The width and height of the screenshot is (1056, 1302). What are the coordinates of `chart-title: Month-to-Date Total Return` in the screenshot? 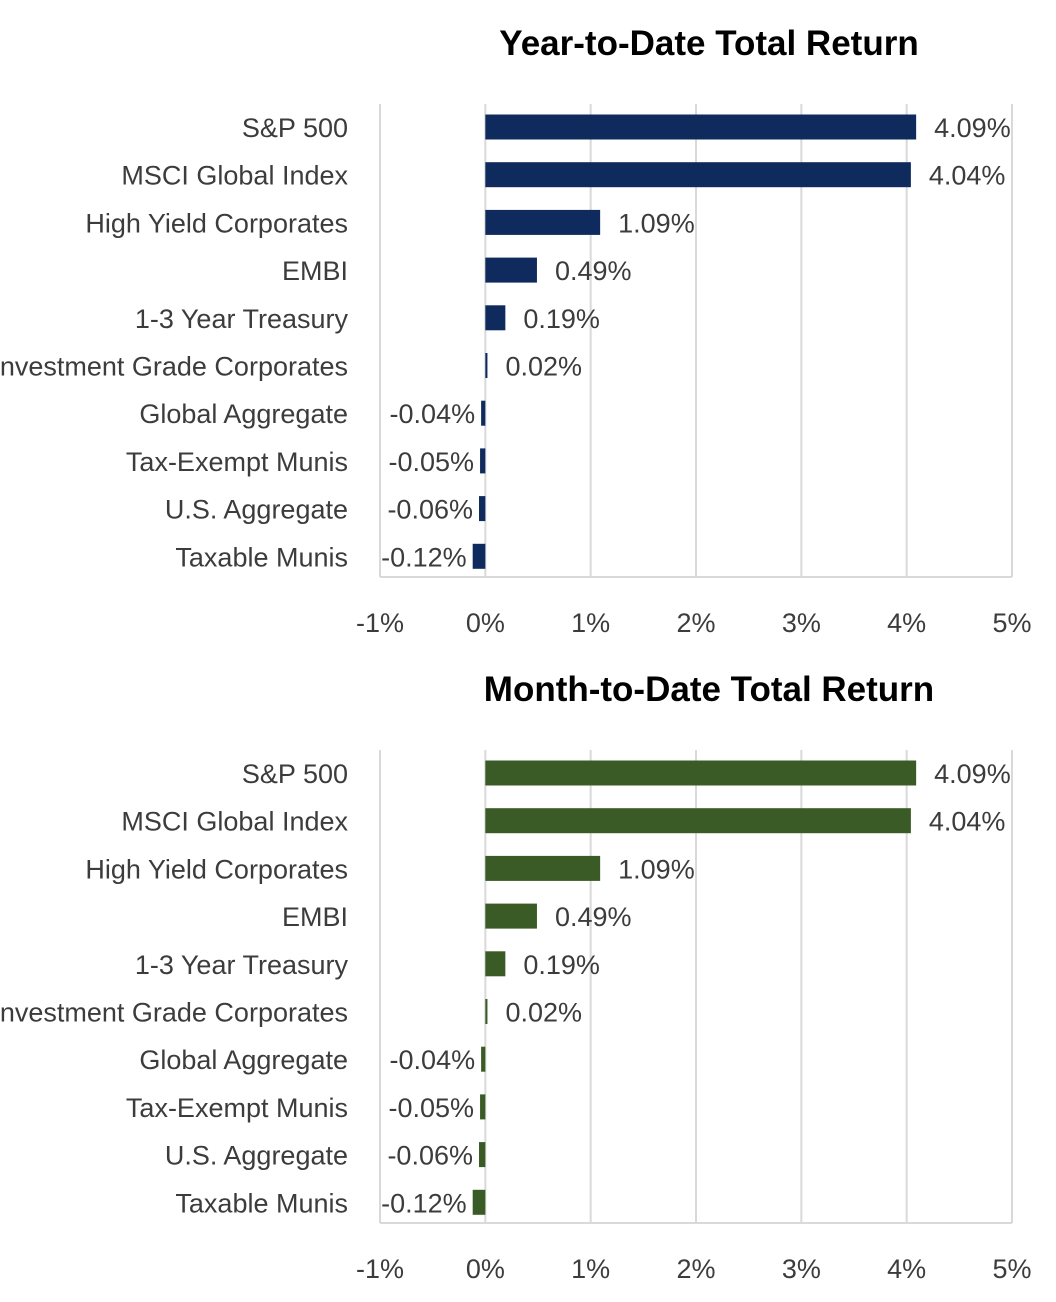 It's located at (709, 689).